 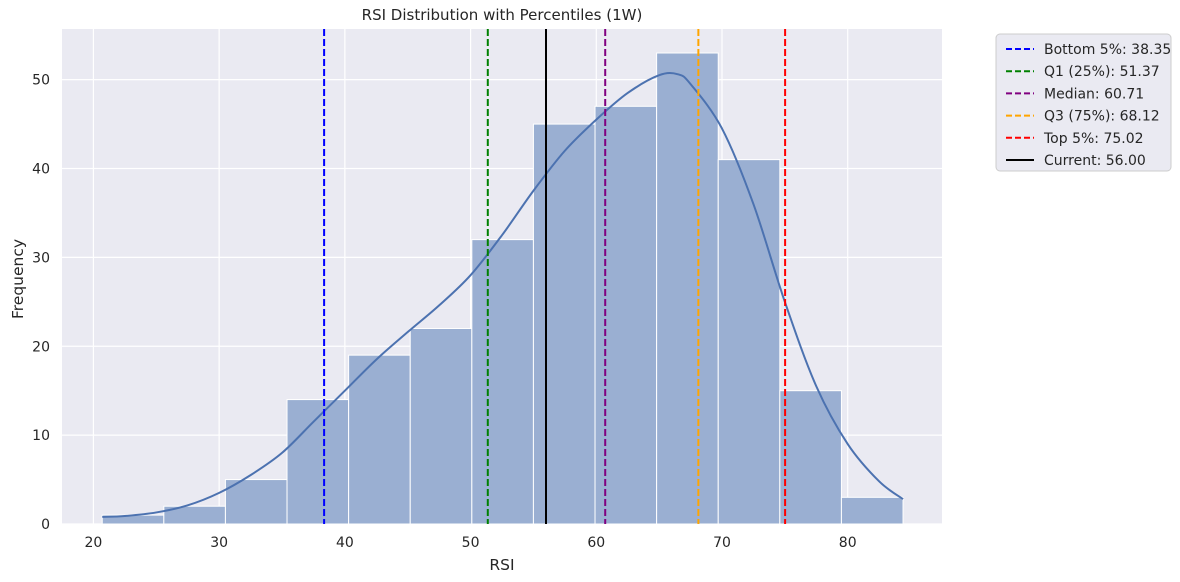 What do you see at coordinates (45, 525) in the screenshot?
I see `y-tick-label-0: 0` at bounding box center [45, 525].